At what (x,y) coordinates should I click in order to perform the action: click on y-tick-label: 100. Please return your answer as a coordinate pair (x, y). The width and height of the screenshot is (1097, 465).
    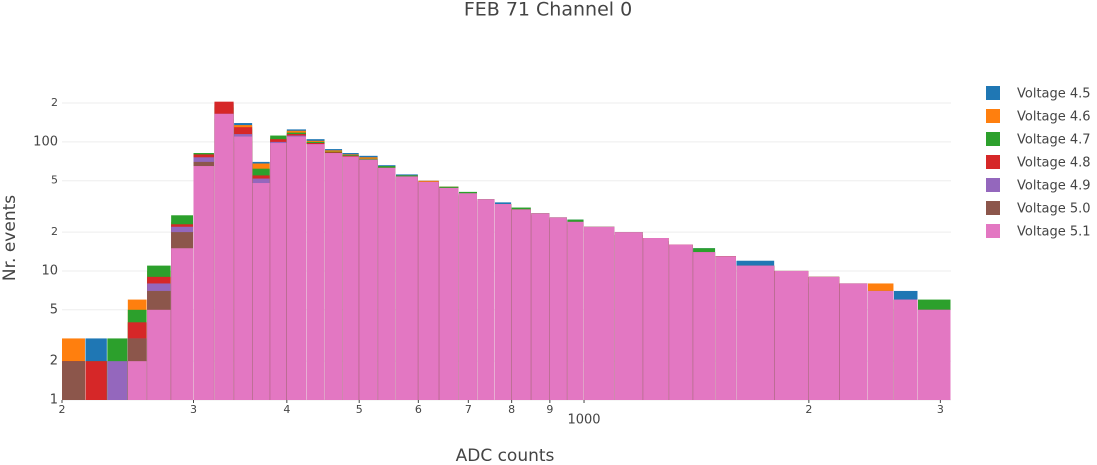
    Looking at the image, I should click on (45, 141).